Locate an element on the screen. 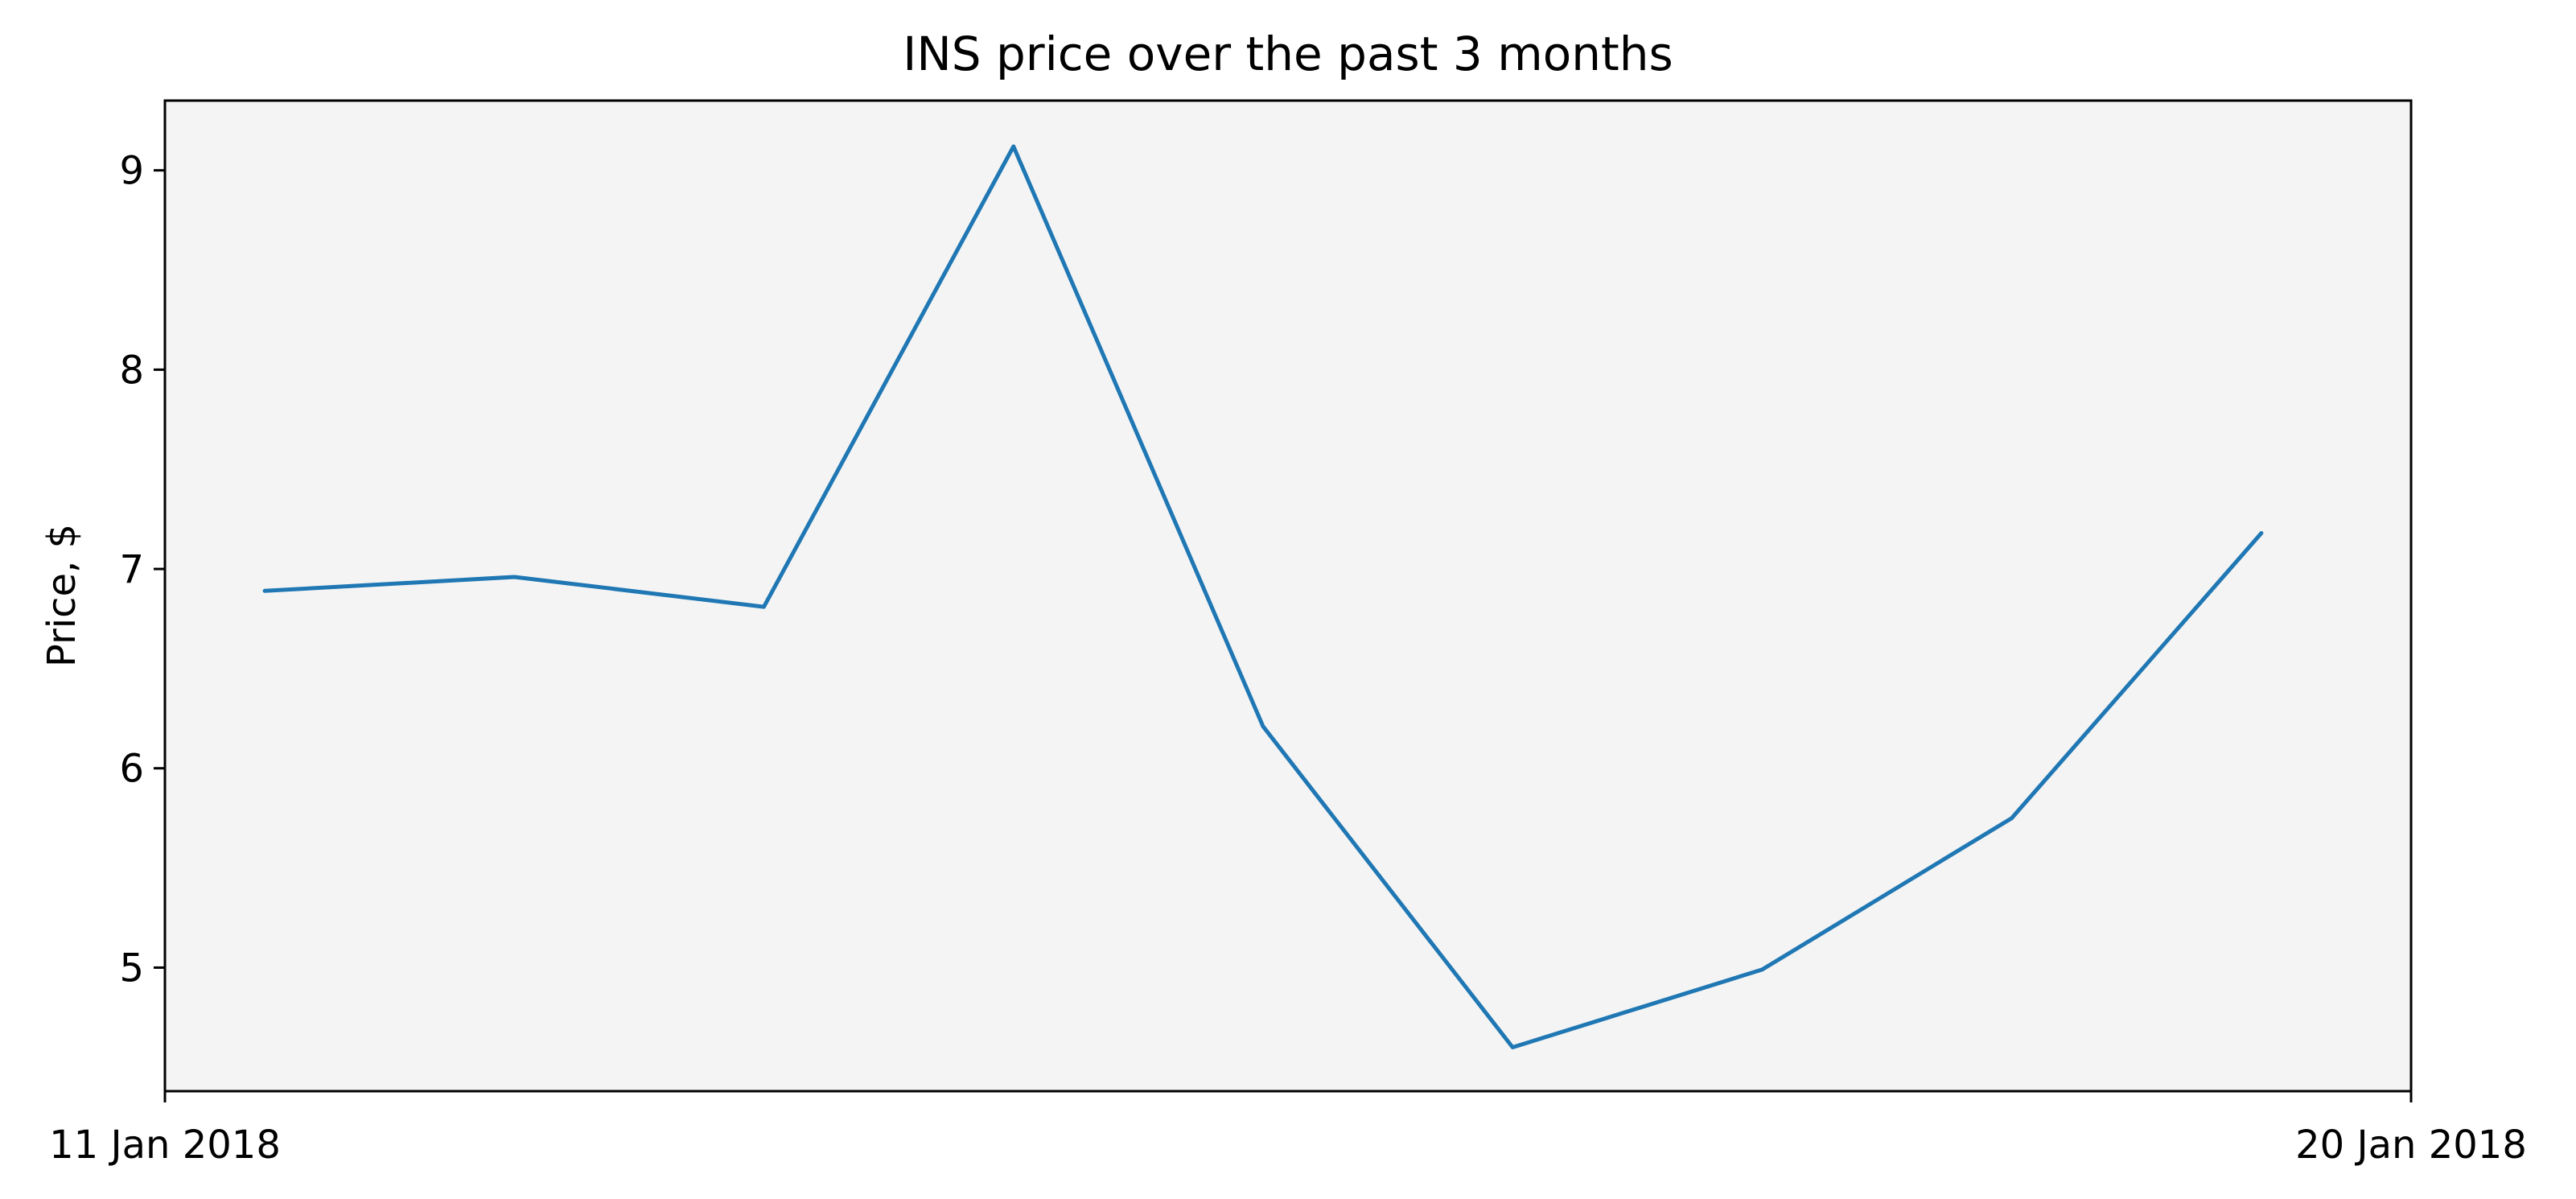 Image resolution: width=2576 pixels, height=1199 pixels. y-axis-ticks: 5 6 7 8 9 is located at coordinates (142, 570).